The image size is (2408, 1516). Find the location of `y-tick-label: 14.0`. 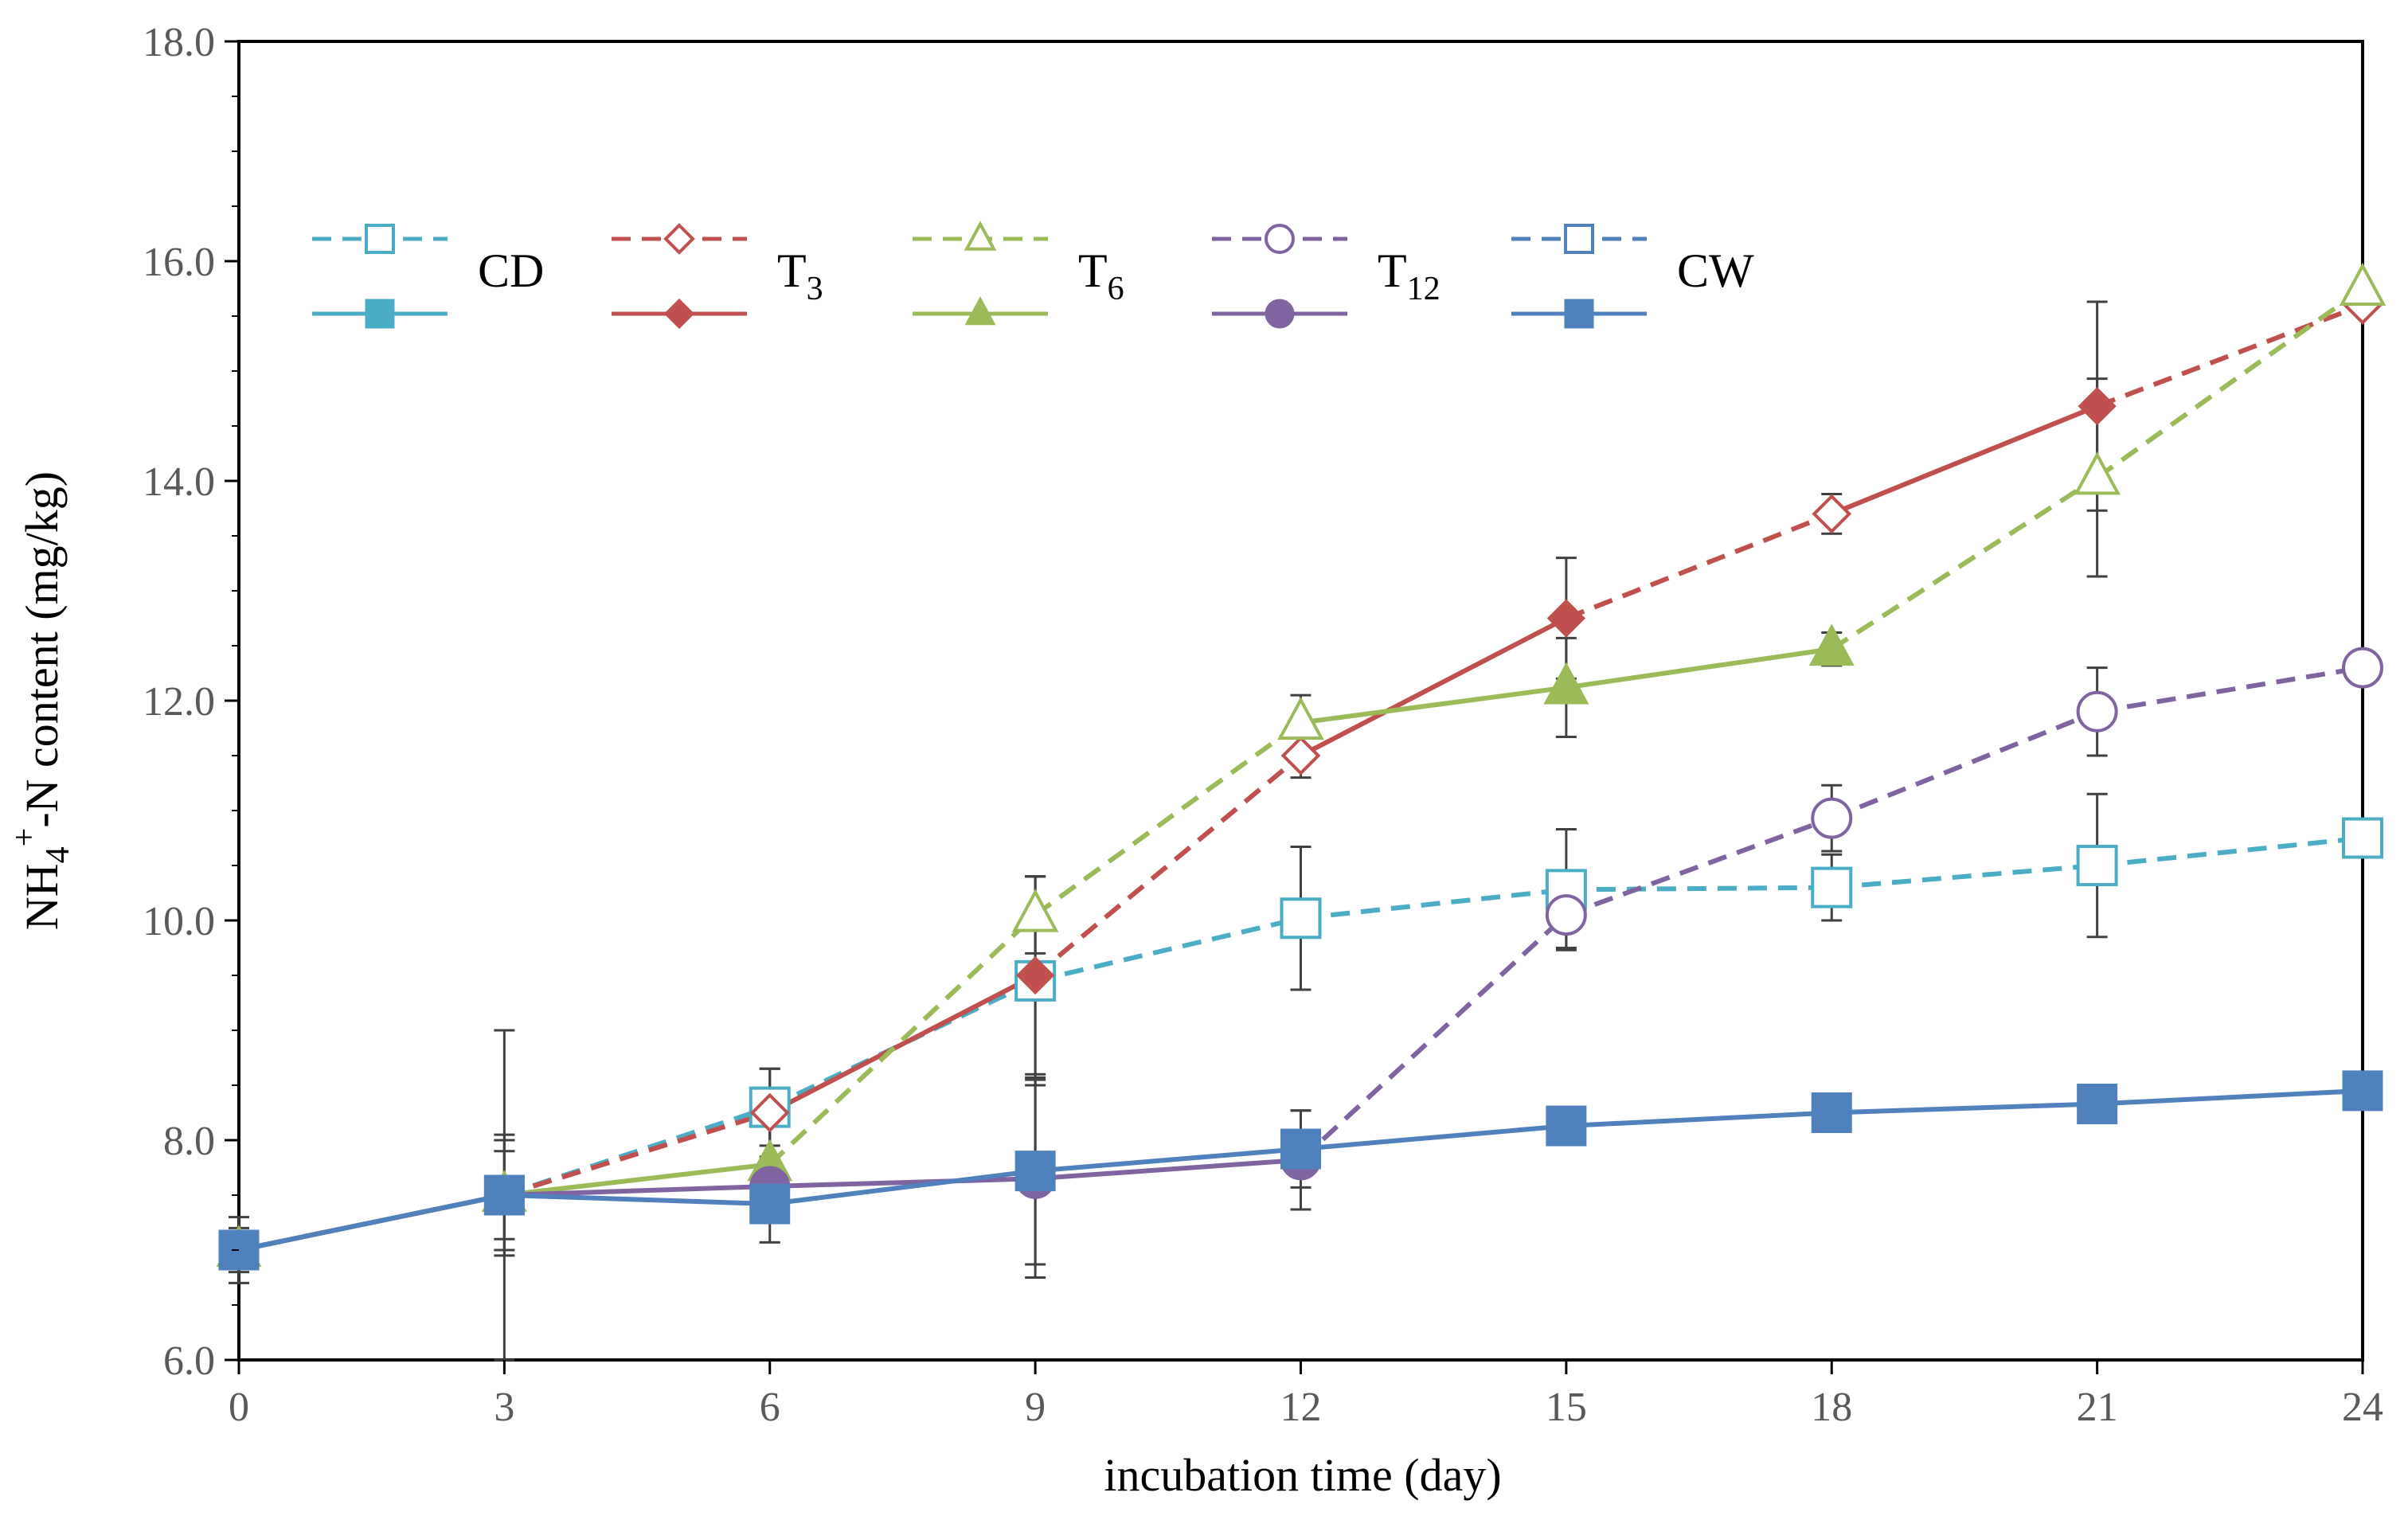

y-tick-label: 14.0 is located at coordinates (179, 482).